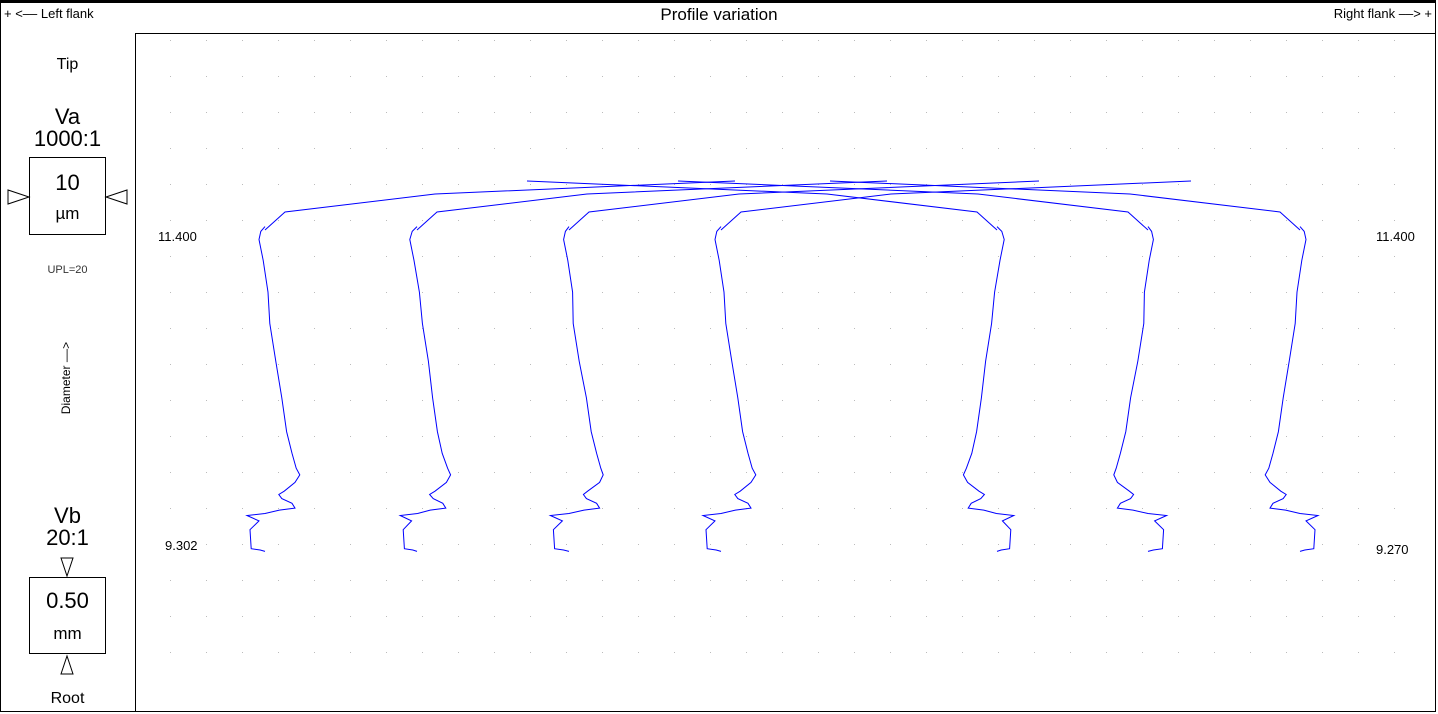 The width and height of the screenshot is (1438, 714). I want to click on vb-bottom-marker, so click(67, 664).